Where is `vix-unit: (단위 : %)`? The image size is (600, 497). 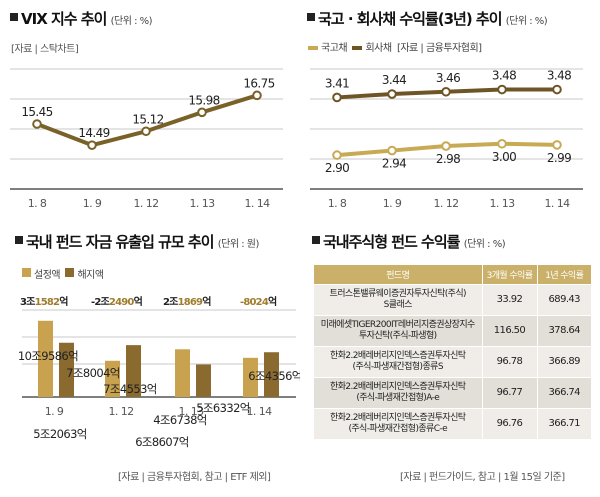 vix-unit: (단위 : %) is located at coordinates (131, 21).